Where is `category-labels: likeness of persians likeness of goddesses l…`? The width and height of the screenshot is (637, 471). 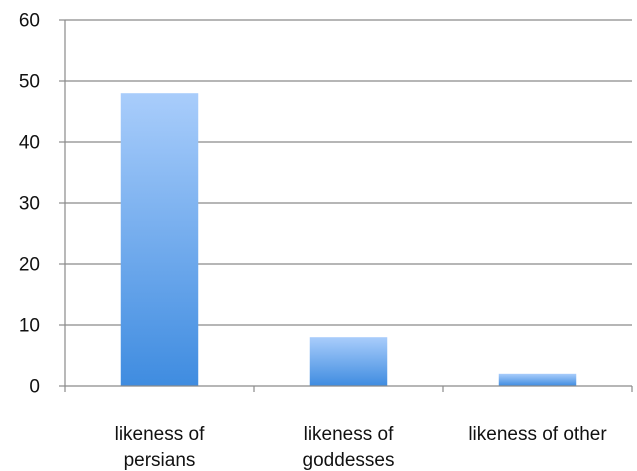
category-labels: likeness of persians likeness of goddesses l… is located at coordinates (361, 447).